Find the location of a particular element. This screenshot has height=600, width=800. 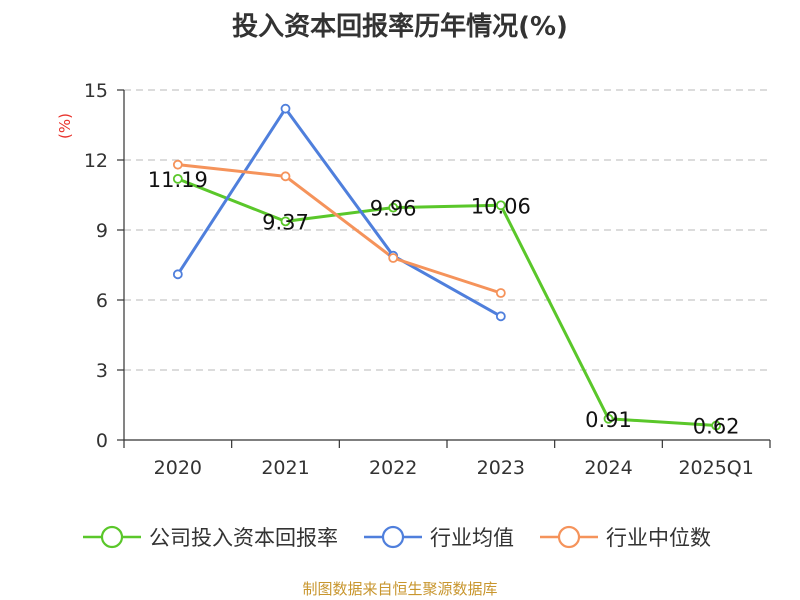

legend-label: 公司投入资本回报率 is located at coordinates (243, 538).